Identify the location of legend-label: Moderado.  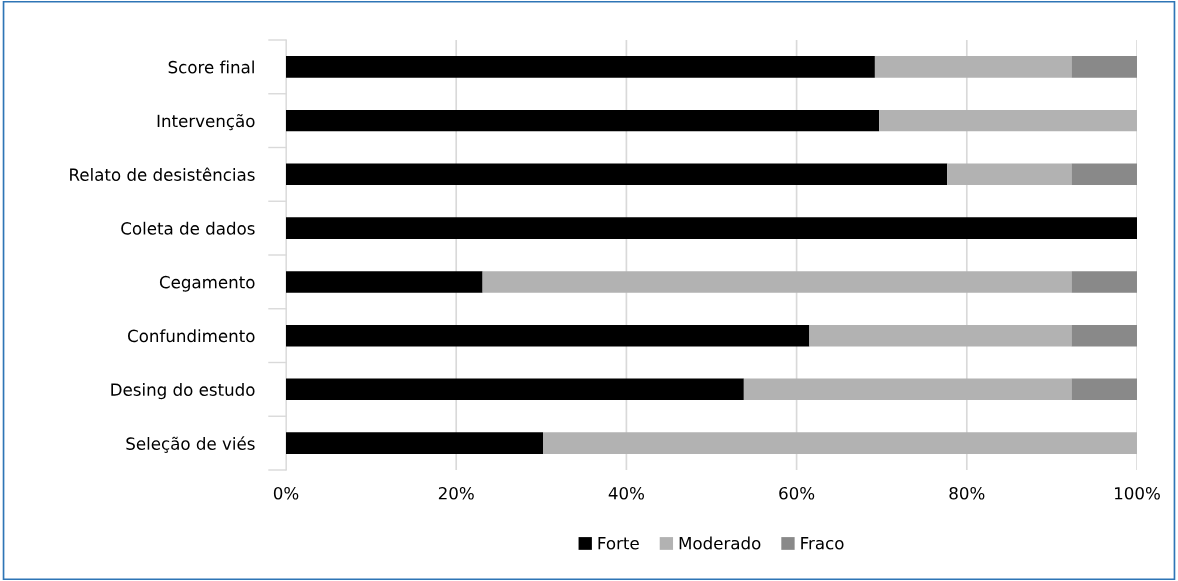
(720, 543).